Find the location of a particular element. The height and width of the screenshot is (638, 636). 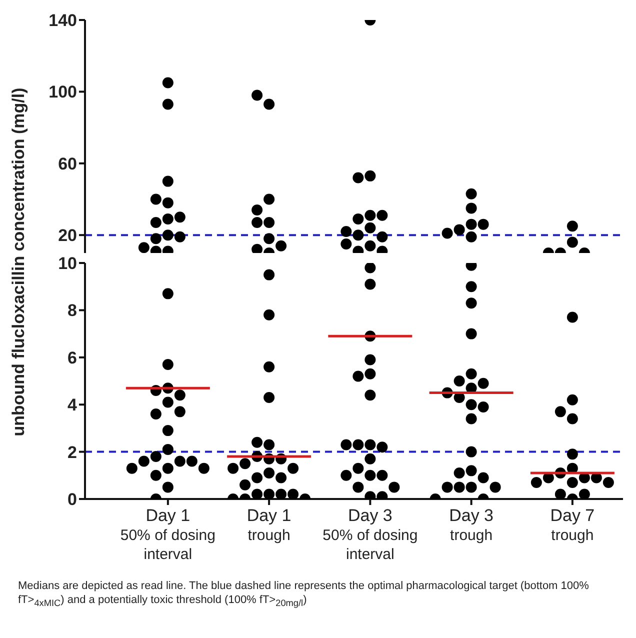

y-tick-label: 0 is located at coordinates (72, 500).